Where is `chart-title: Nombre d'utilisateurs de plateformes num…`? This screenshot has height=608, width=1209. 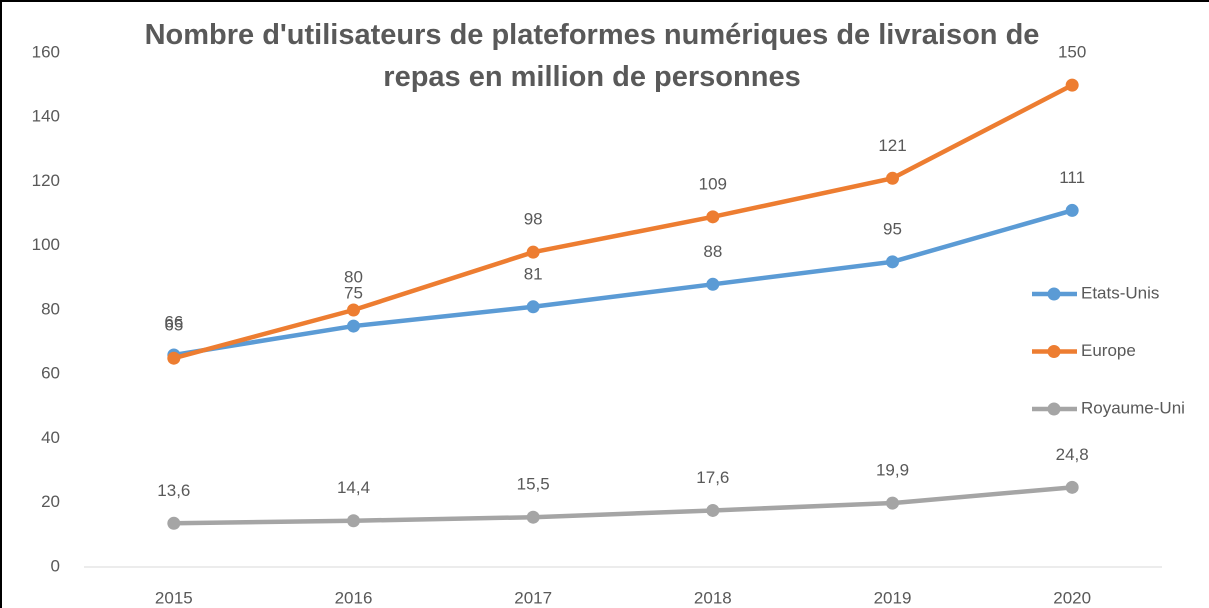
chart-title: Nombre d'utilisateurs de plateformes num… is located at coordinates (592, 56).